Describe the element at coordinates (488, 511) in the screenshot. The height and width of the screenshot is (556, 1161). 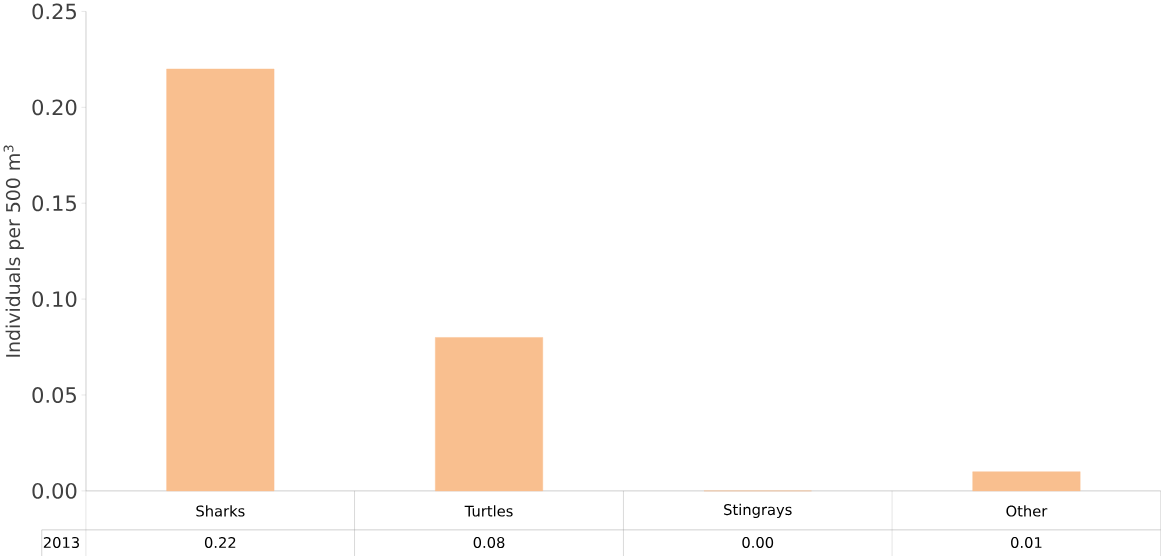
I see `x-tick-label: Turtles` at that location.